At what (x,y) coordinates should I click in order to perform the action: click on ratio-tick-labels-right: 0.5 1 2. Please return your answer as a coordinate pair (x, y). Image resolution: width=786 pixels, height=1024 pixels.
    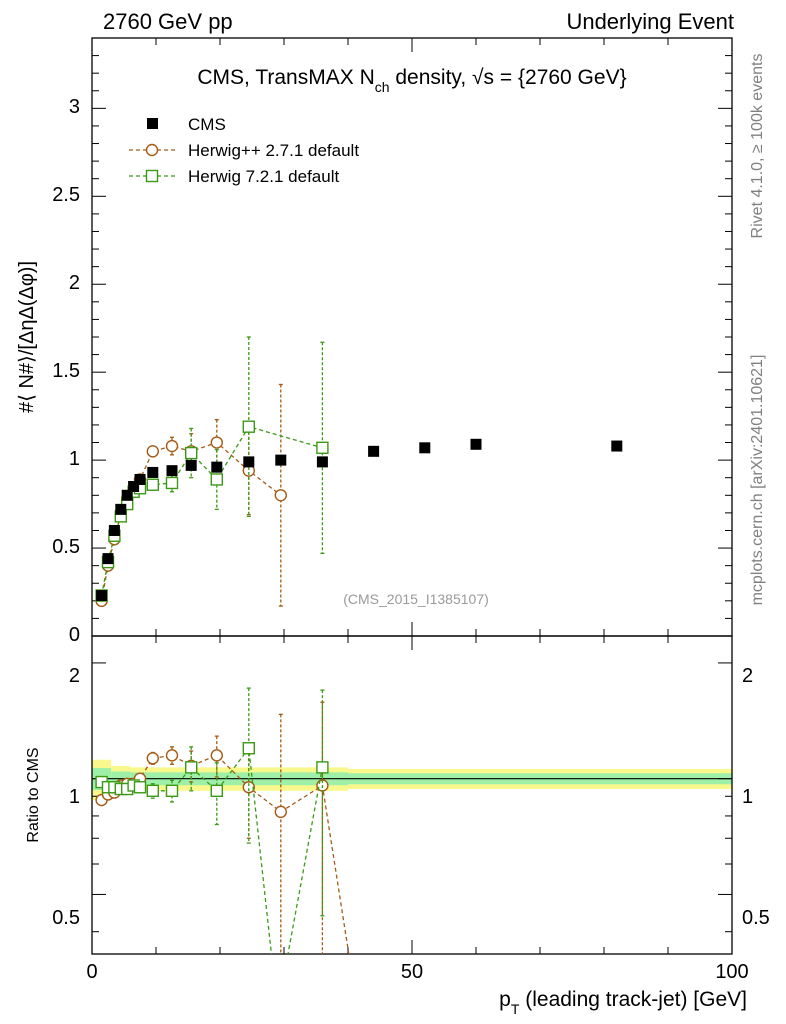
    Looking at the image, I should click on (756, 797).